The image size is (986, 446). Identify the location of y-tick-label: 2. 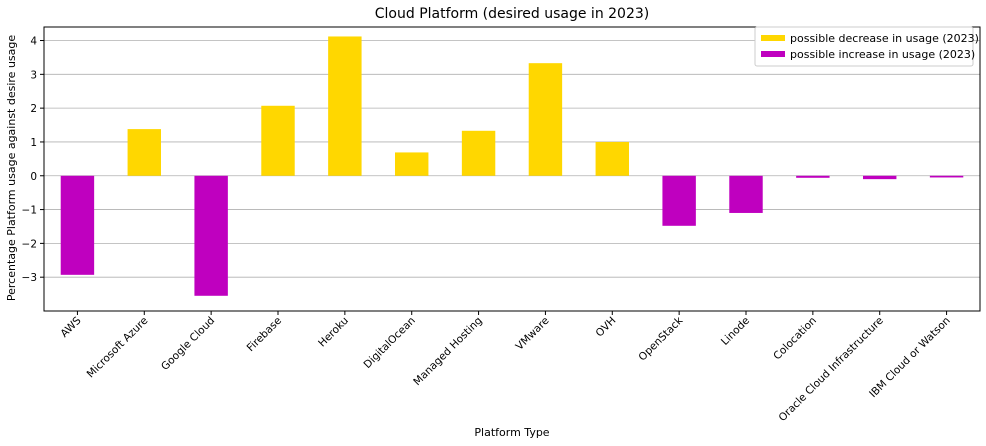
(33, 109).